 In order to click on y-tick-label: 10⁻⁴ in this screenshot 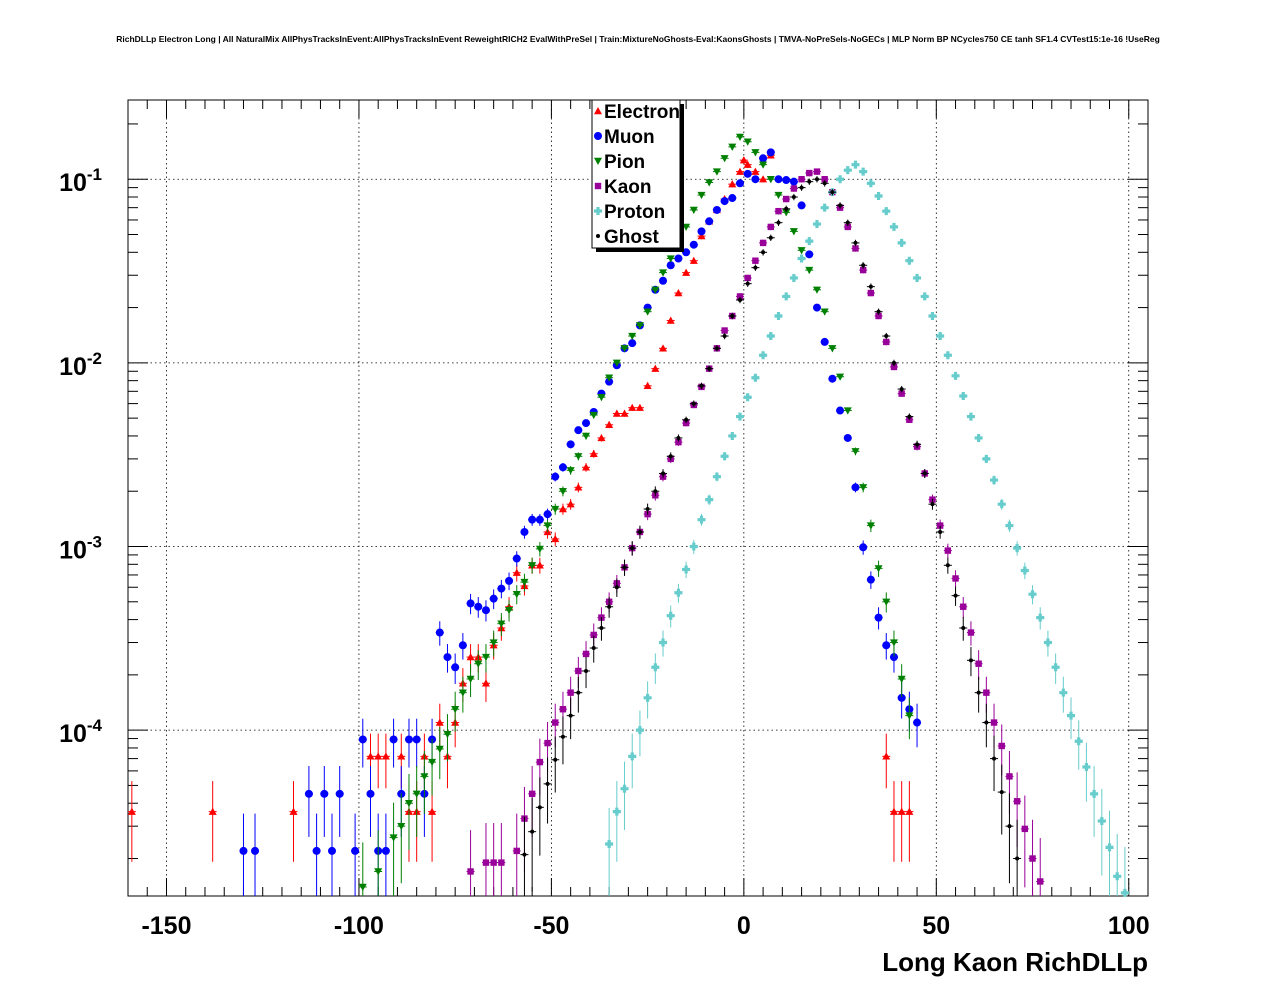, I will do `click(80, 732)`.